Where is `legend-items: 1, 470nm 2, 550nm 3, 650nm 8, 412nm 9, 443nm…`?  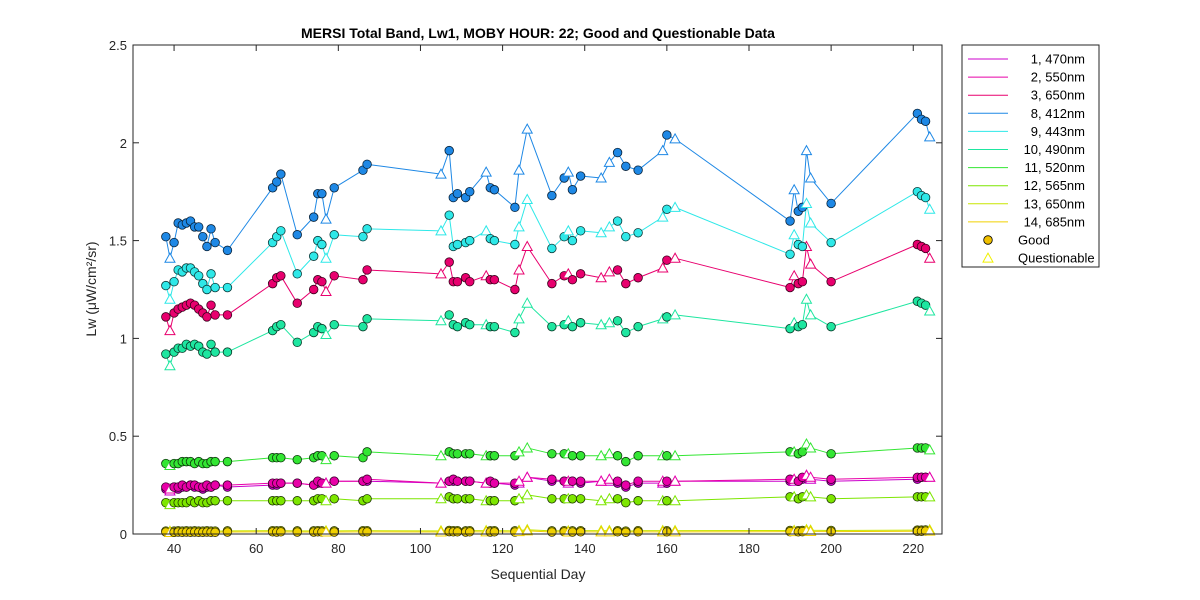 legend-items: 1, 470nm 2, 550nm 3, 650nm 8, 412nm 9, 443nm… is located at coordinates (1031, 159).